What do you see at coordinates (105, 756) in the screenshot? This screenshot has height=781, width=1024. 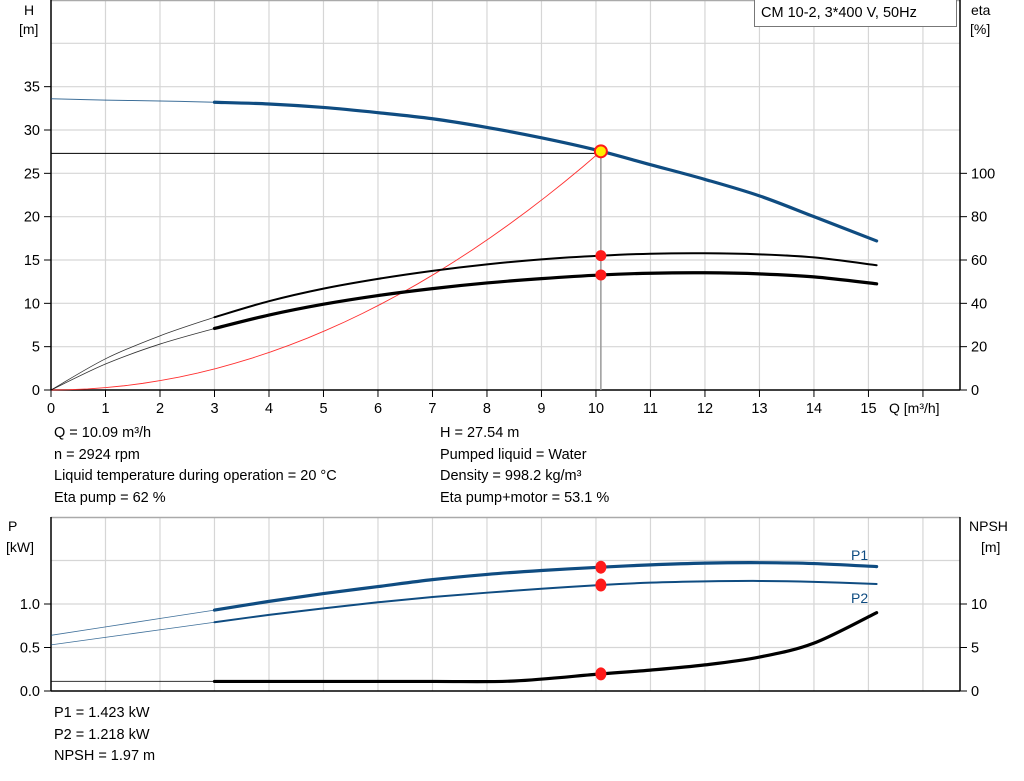 I see `info-npsh: NPSH = 1.97 m` at bounding box center [105, 756].